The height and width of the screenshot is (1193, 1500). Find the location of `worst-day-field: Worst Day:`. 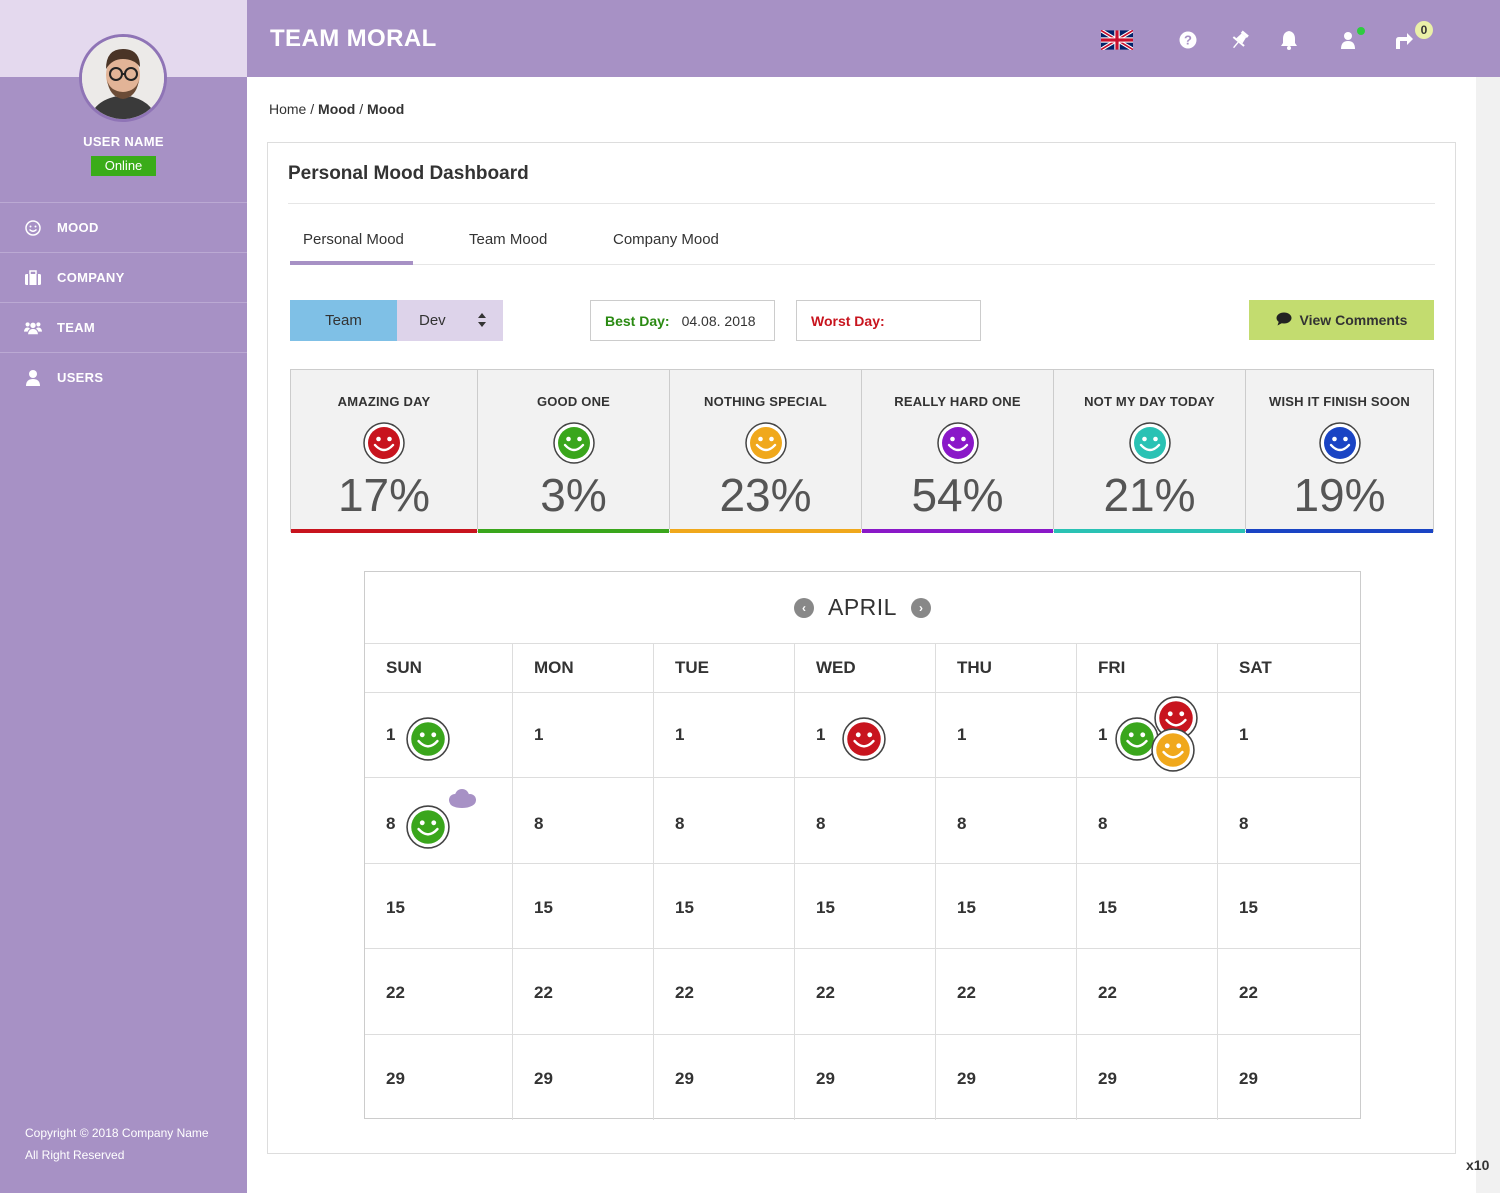

worst-day-field: Worst Day: is located at coordinates (888, 320).